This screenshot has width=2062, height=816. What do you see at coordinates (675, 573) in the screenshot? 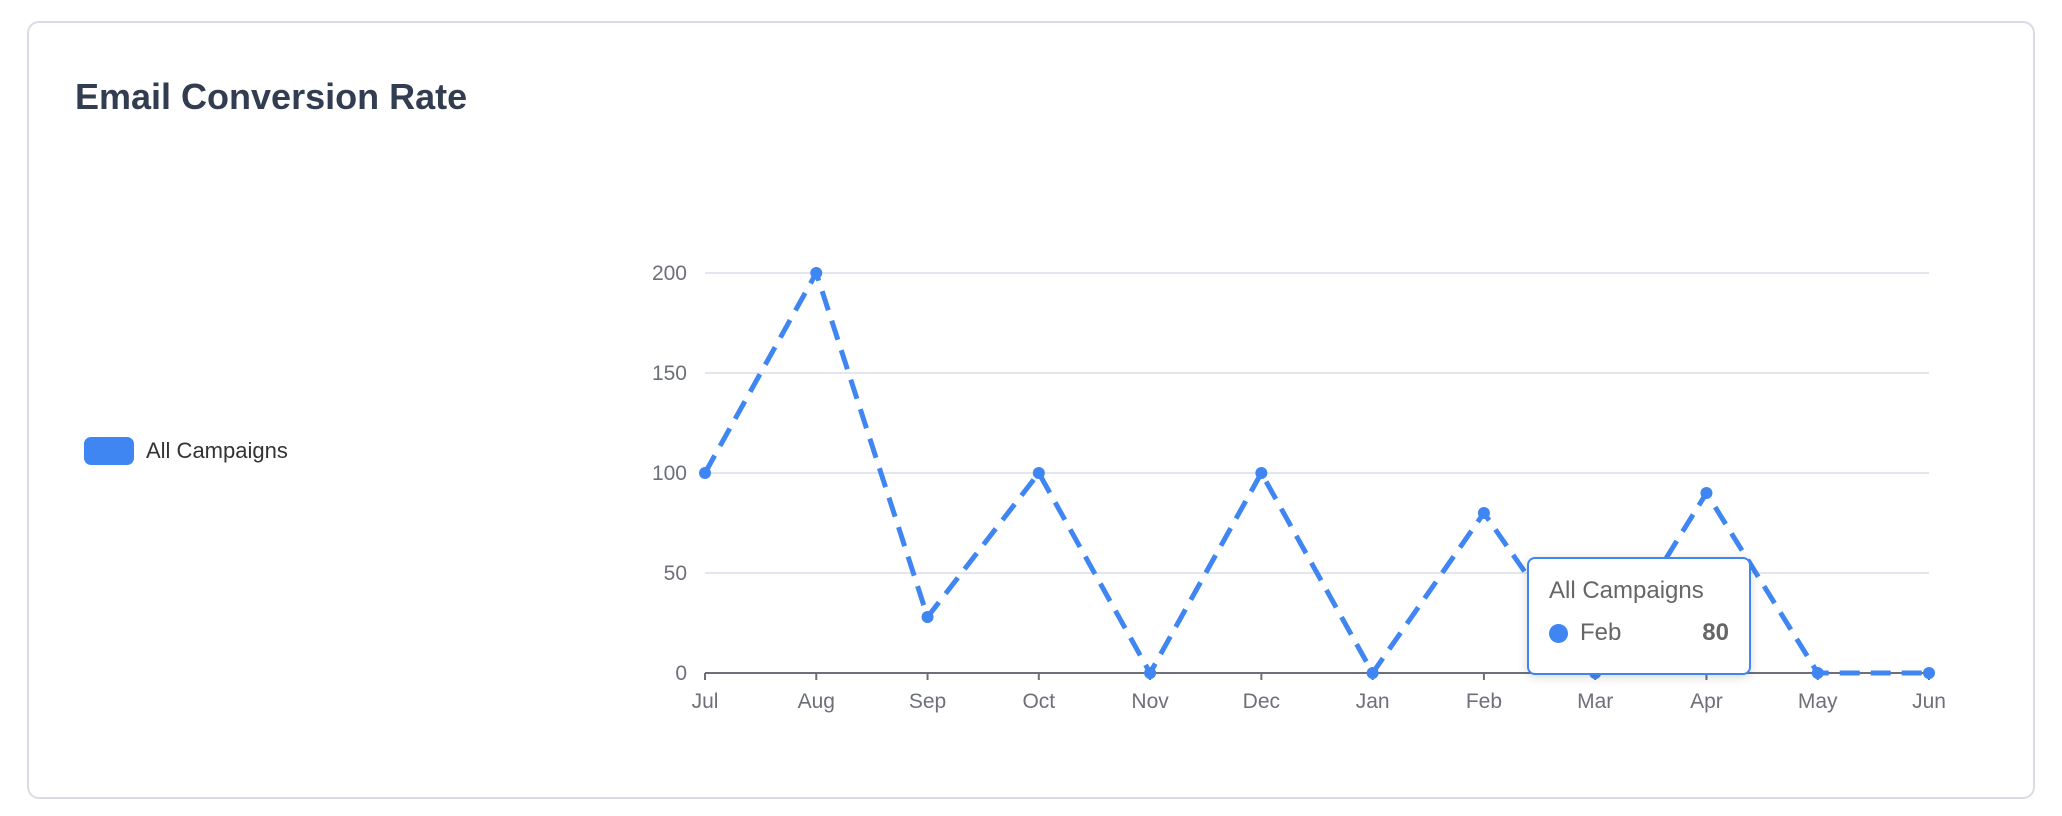
I see `y-tick-label: 50` at bounding box center [675, 573].